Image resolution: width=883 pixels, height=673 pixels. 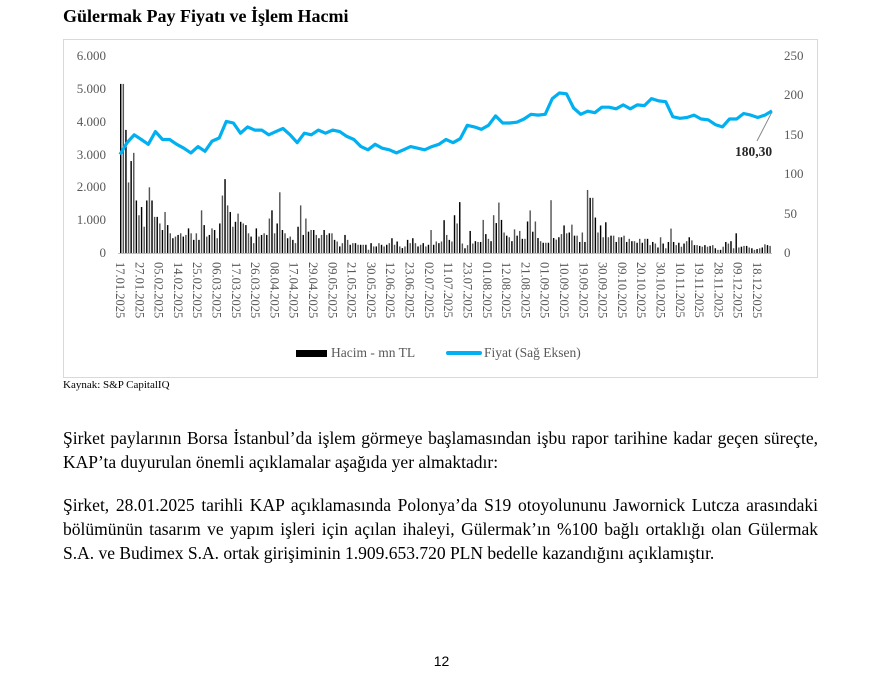 What do you see at coordinates (467, 290) in the screenshot?
I see `x-axis-date-label: 23.07.2025` at bounding box center [467, 290].